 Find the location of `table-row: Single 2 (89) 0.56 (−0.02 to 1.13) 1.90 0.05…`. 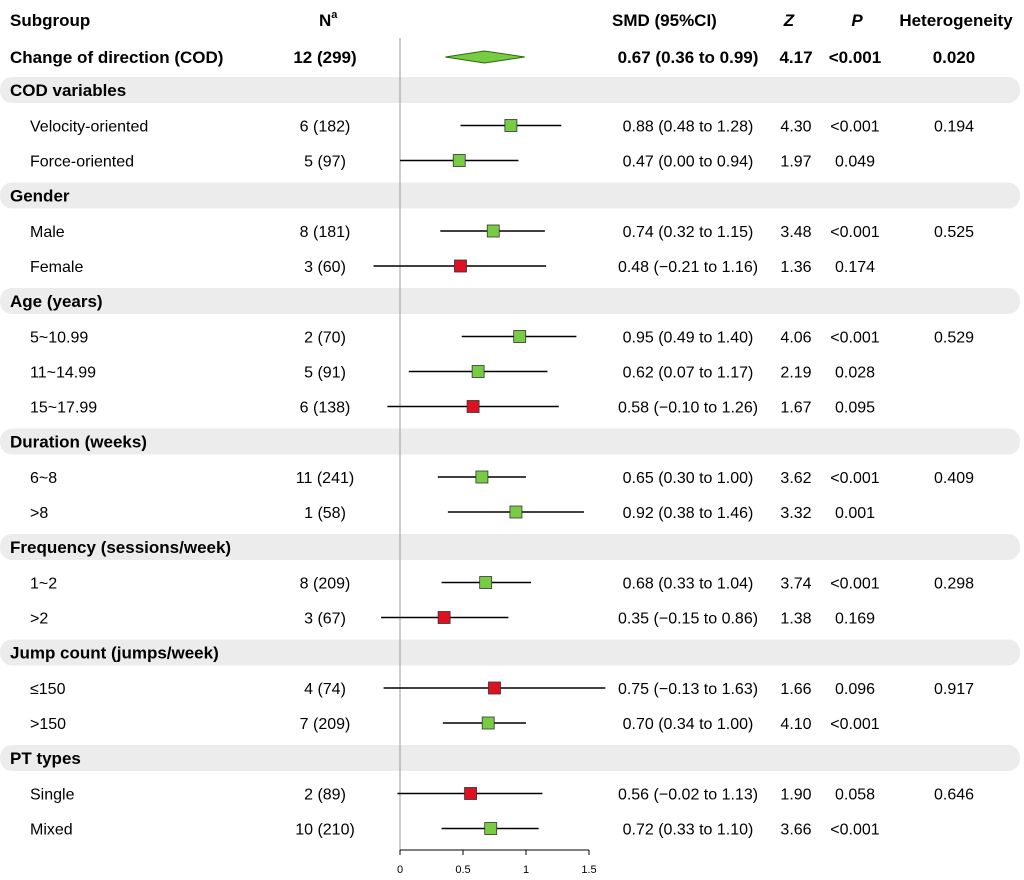

table-row: Single 2 (89) 0.56 (−0.02 to 1.13) 1.90 0.05… is located at coordinates (502, 795).